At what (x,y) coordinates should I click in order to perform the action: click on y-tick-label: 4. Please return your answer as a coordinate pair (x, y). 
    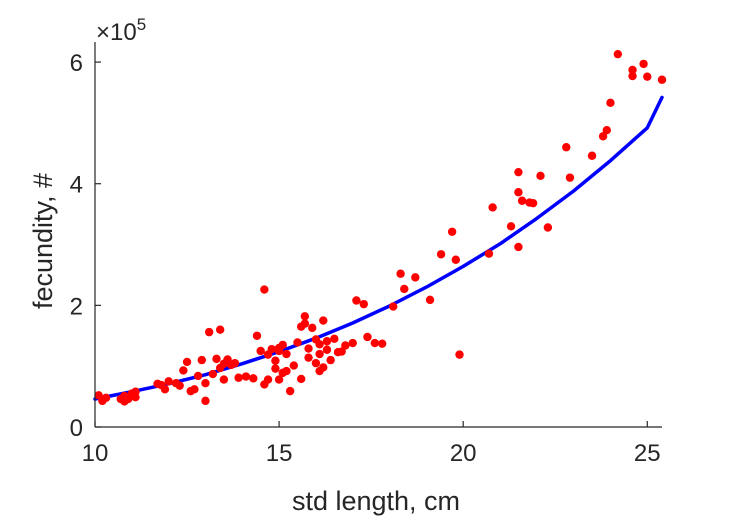
    Looking at the image, I should click on (76, 185).